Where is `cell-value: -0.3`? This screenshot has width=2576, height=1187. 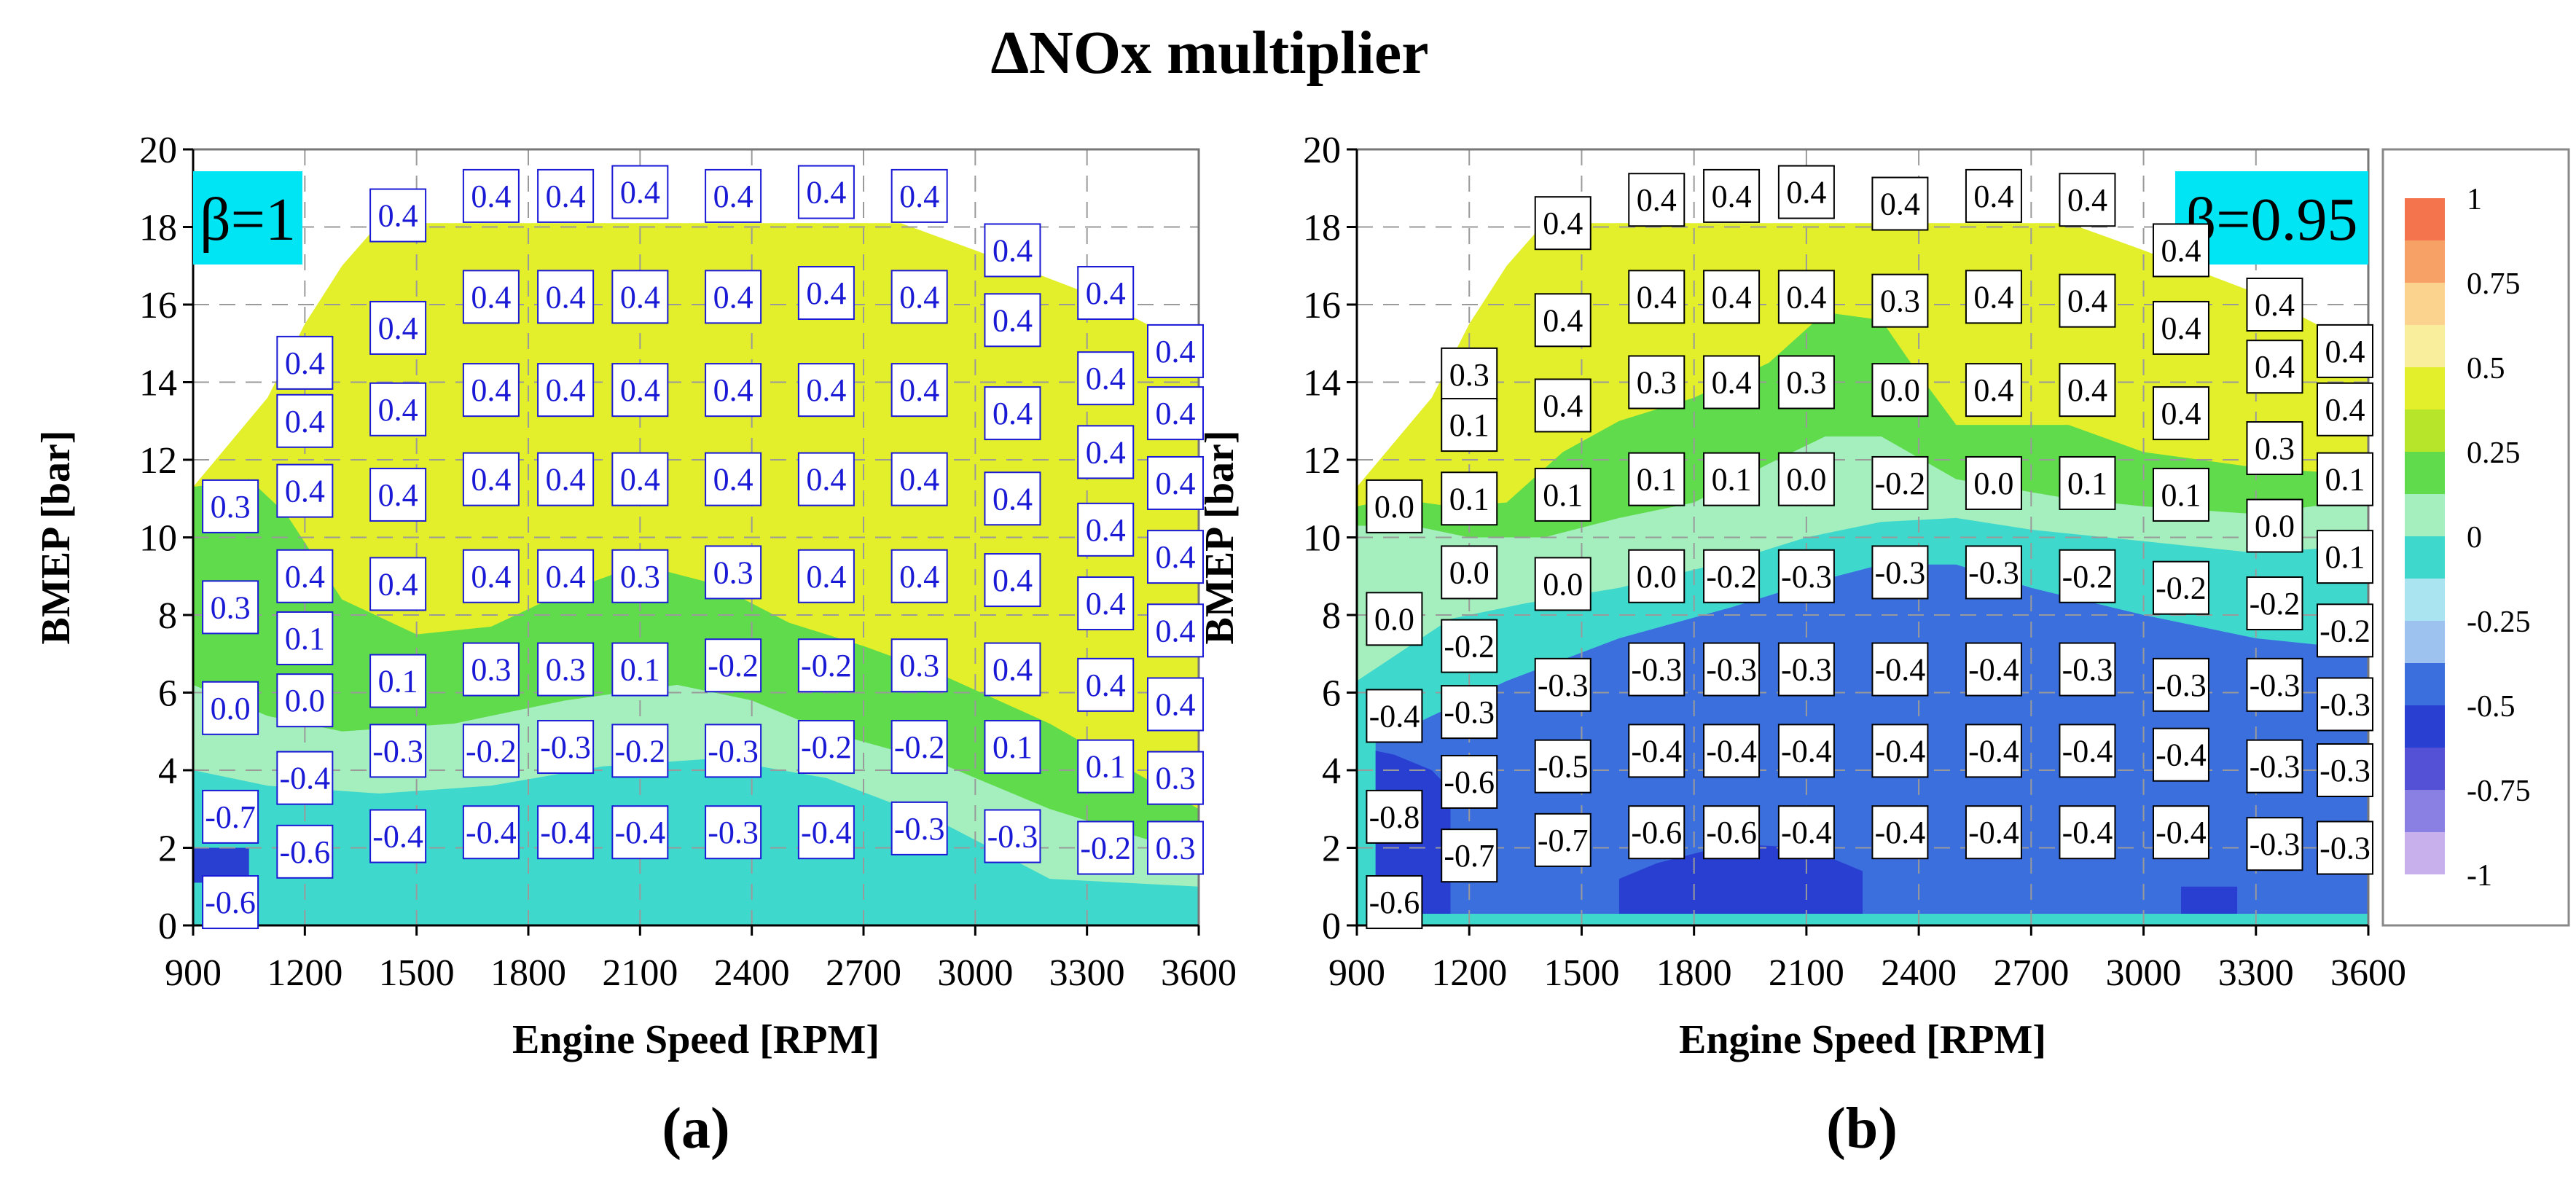 cell-value: -0.3 is located at coordinates (2345, 847).